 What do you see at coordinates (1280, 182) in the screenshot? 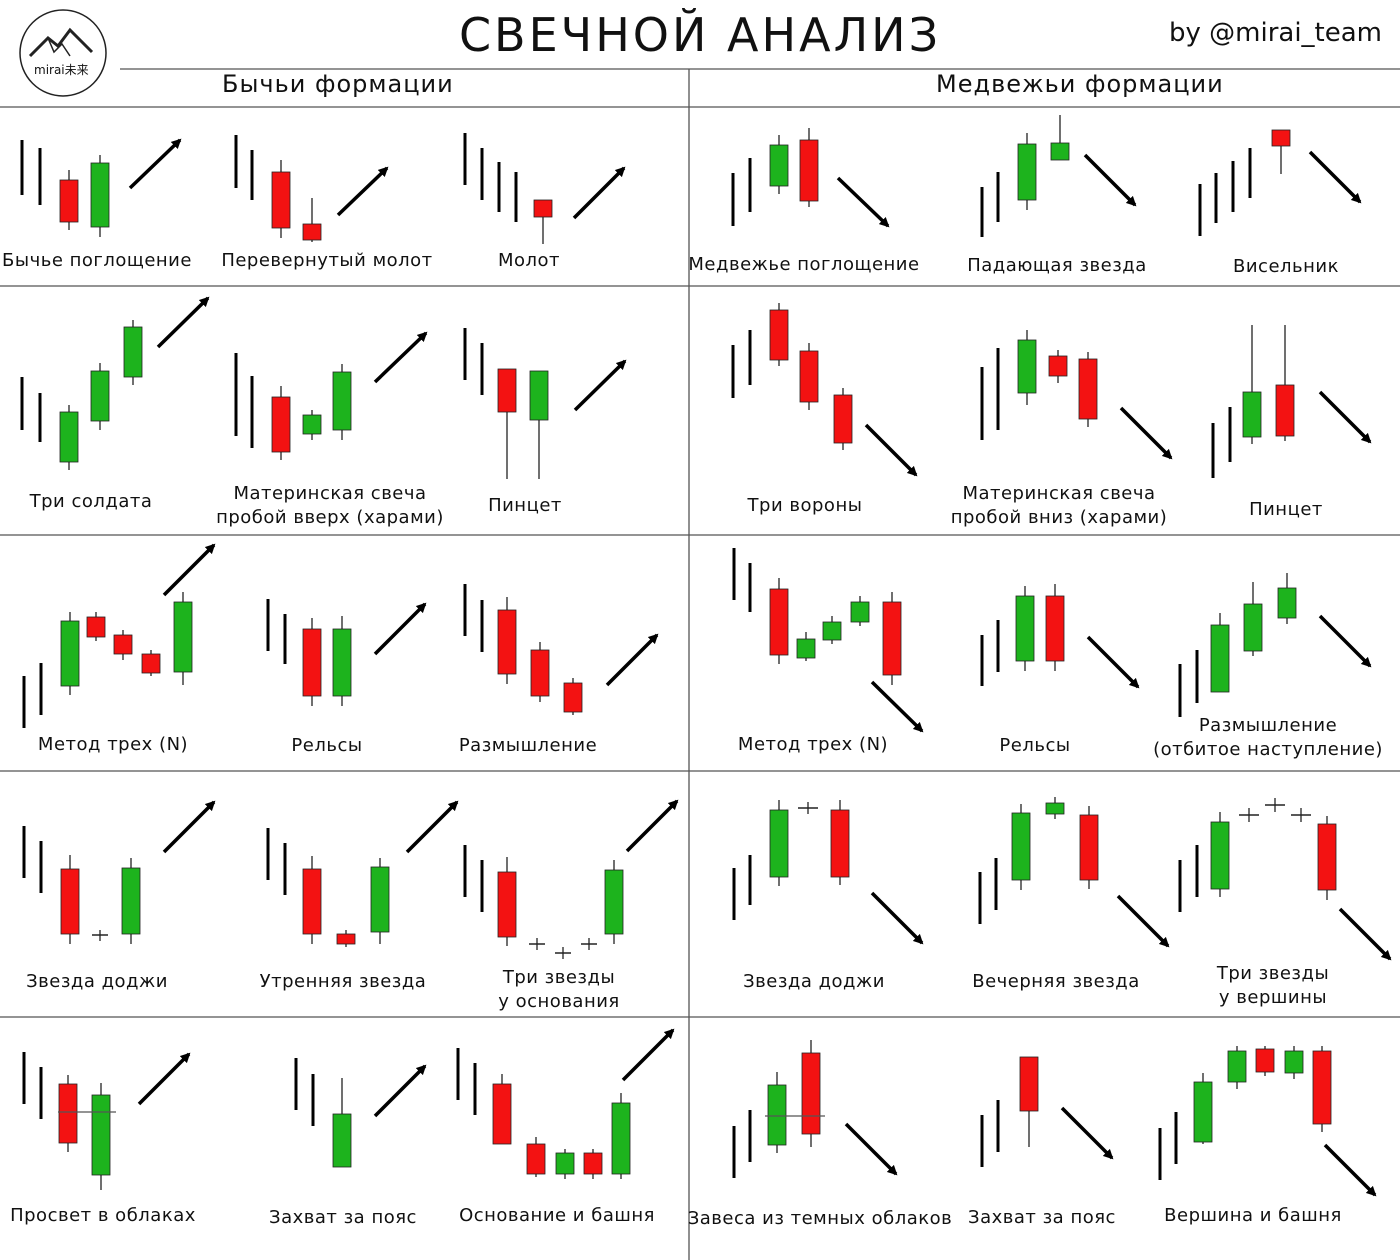
I see `pattern-bear-hanging-man` at bounding box center [1280, 182].